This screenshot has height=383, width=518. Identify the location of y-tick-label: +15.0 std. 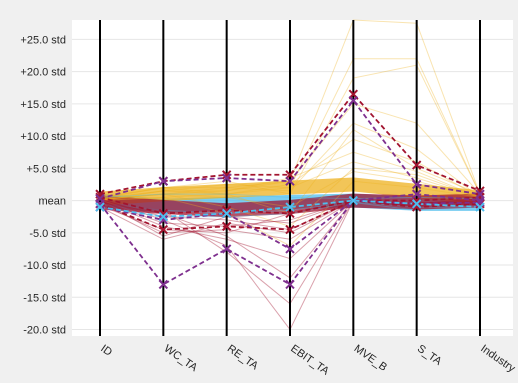
(43, 105).